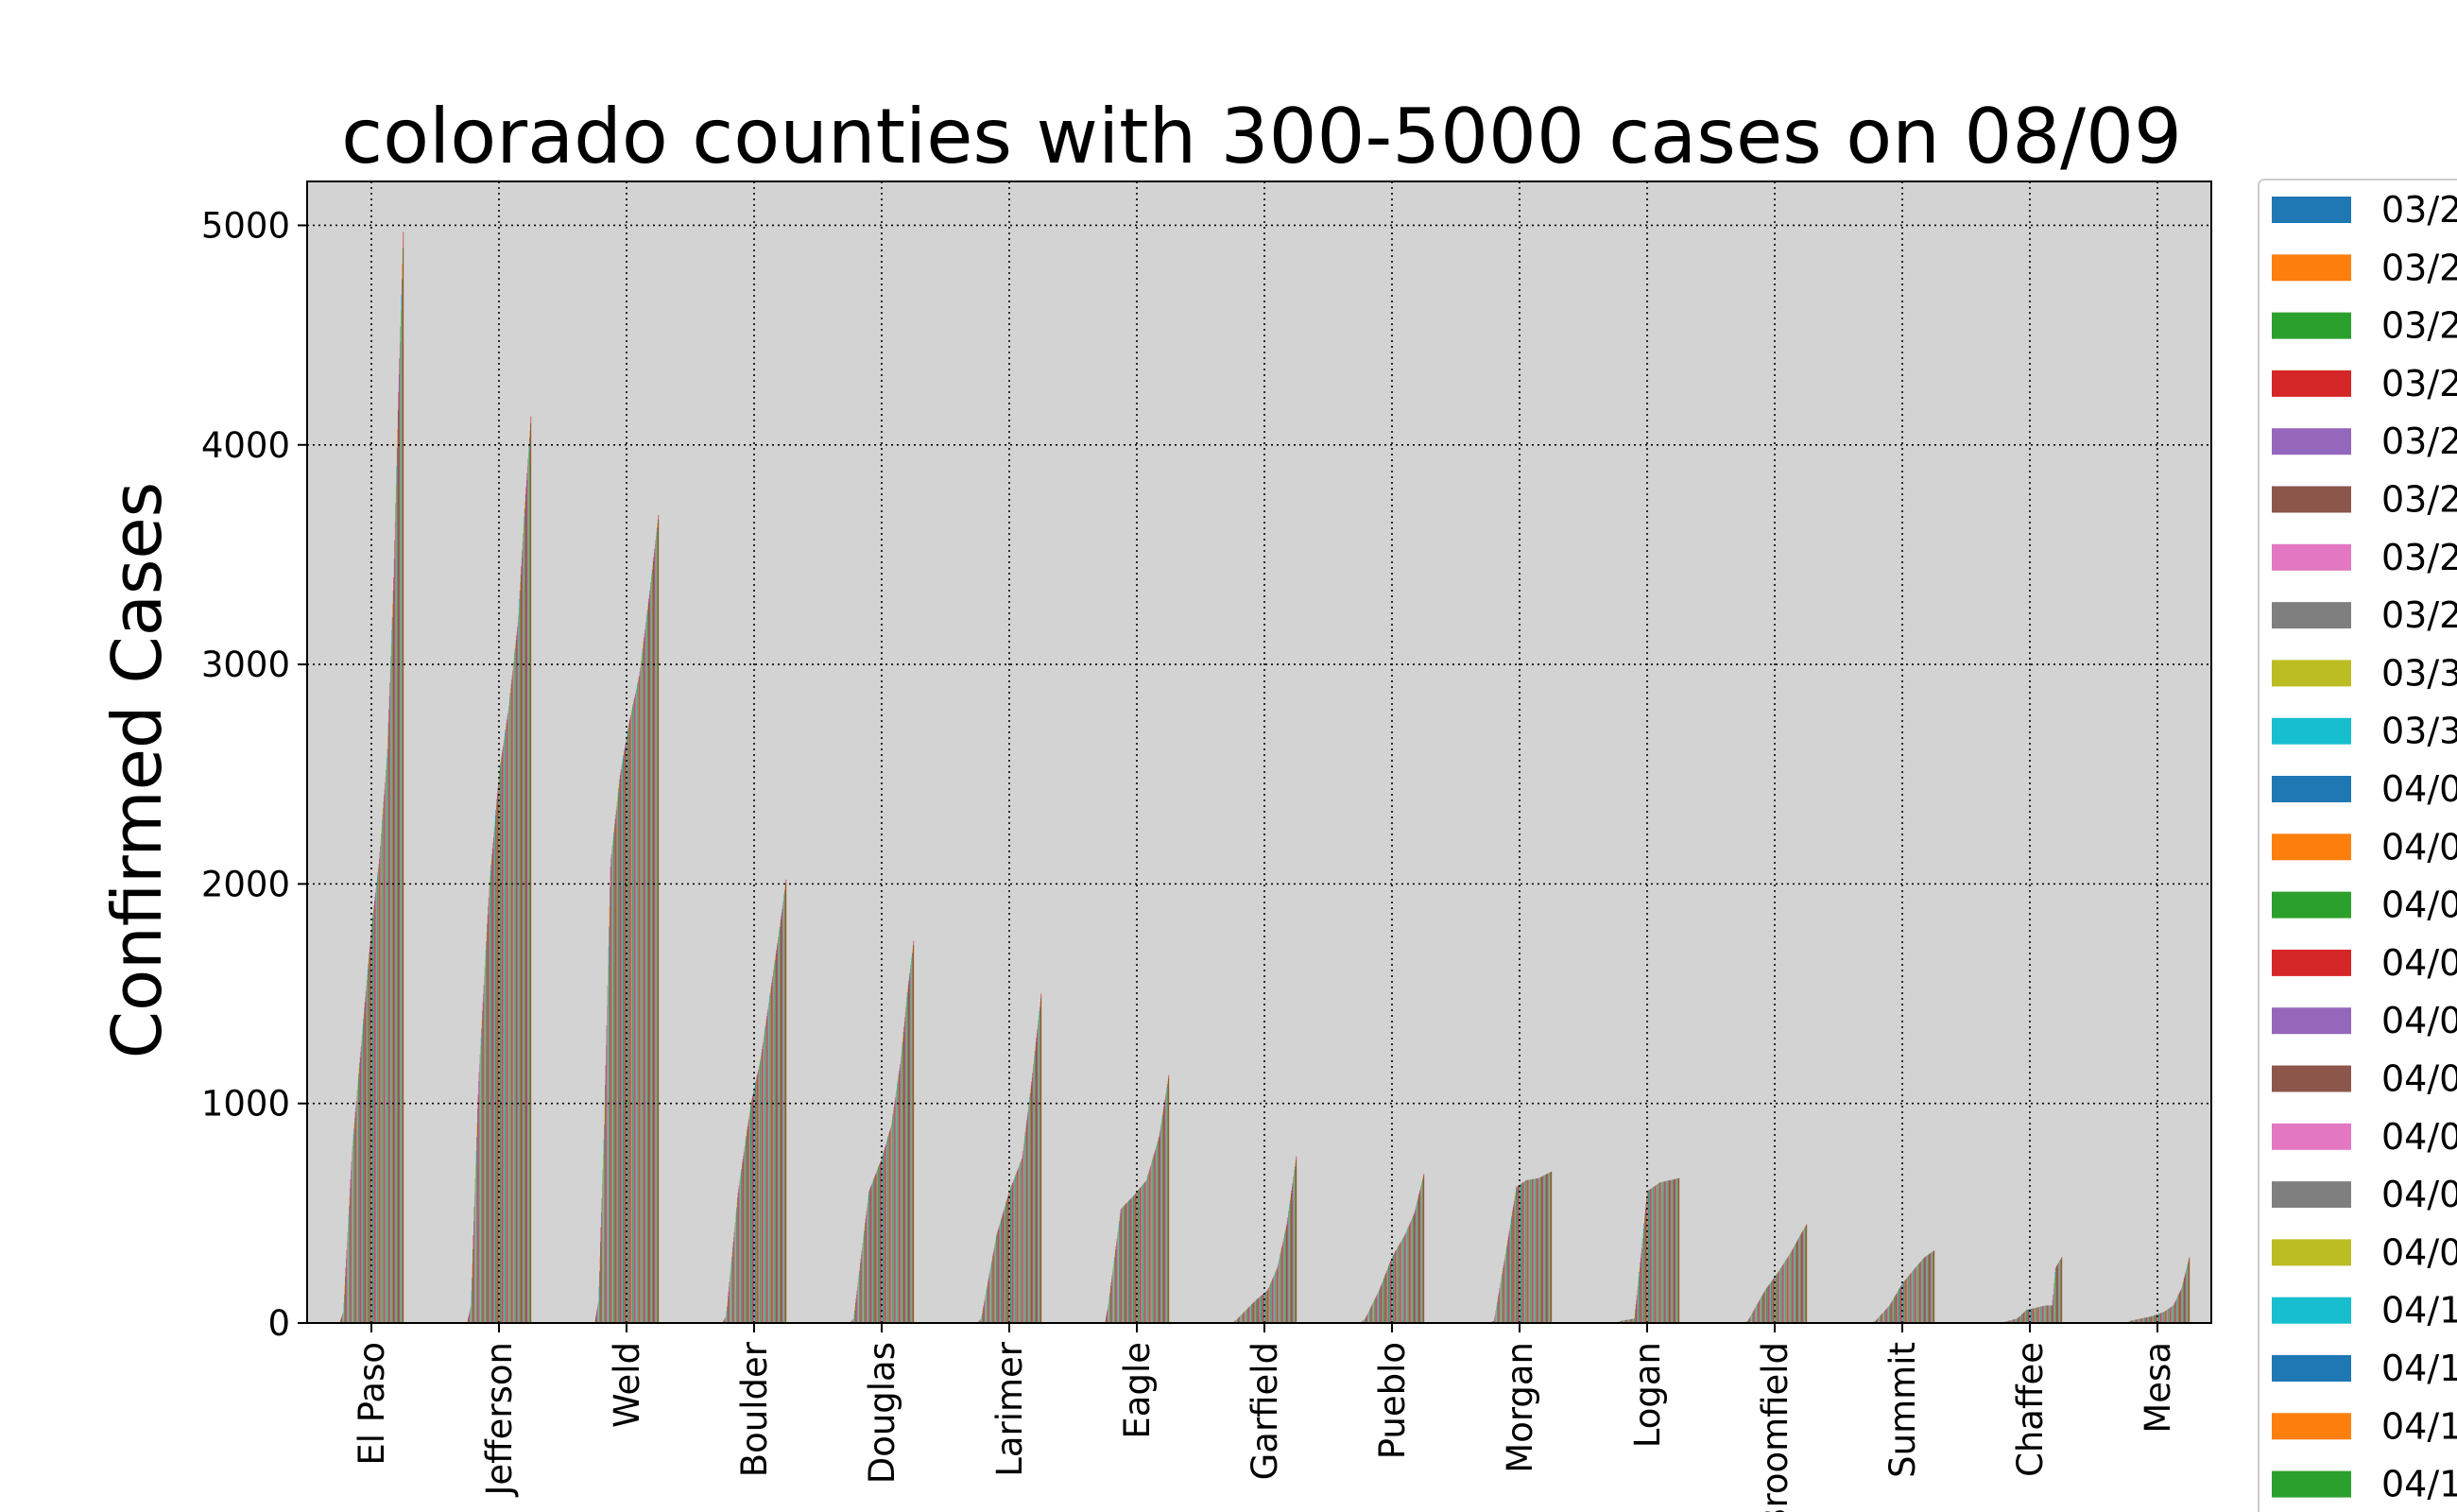  I want to click on y-tick-label: 1000, so click(245, 1104).